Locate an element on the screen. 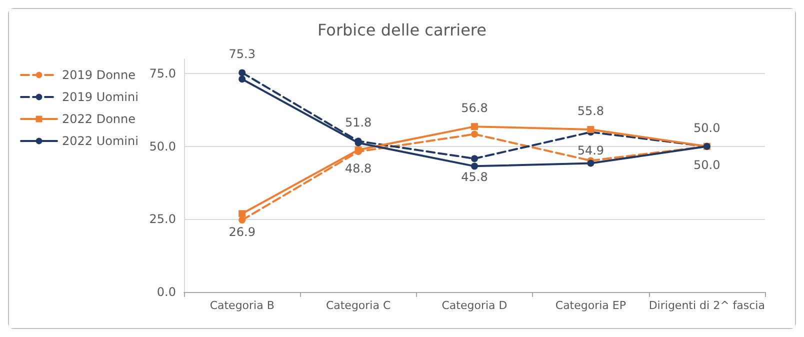 The height and width of the screenshot is (337, 804). y-tick-label: 25.0 is located at coordinates (162, 219).